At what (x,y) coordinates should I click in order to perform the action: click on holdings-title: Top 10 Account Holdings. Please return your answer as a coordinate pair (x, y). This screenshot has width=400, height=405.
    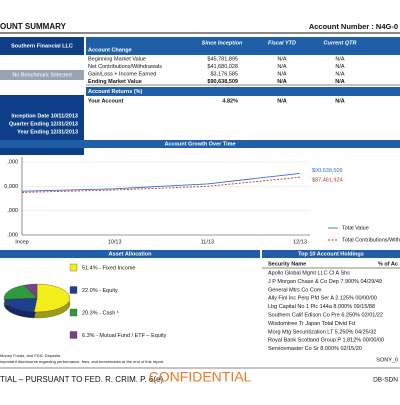
    Looking at the image, I should click on (331, 254).